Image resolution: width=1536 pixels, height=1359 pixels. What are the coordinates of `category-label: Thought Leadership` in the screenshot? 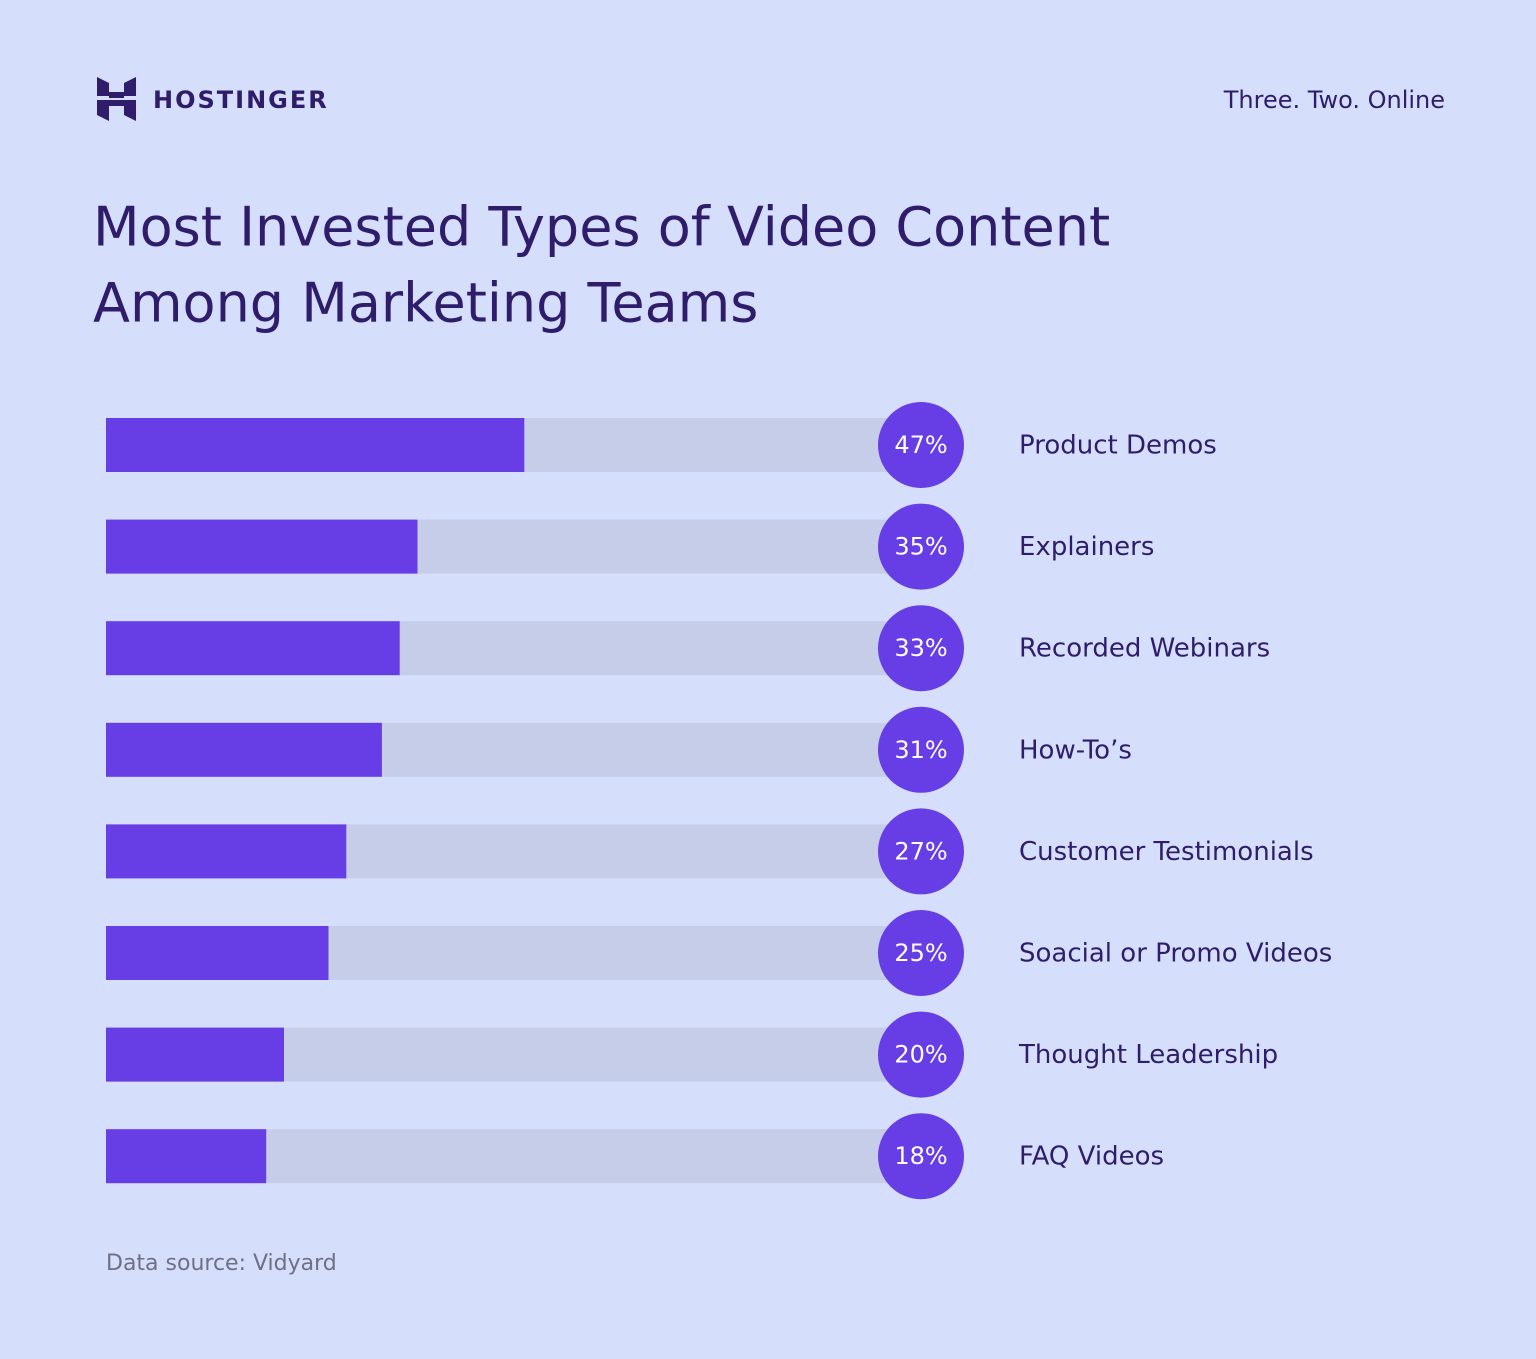 It's located at (1148, 1055).